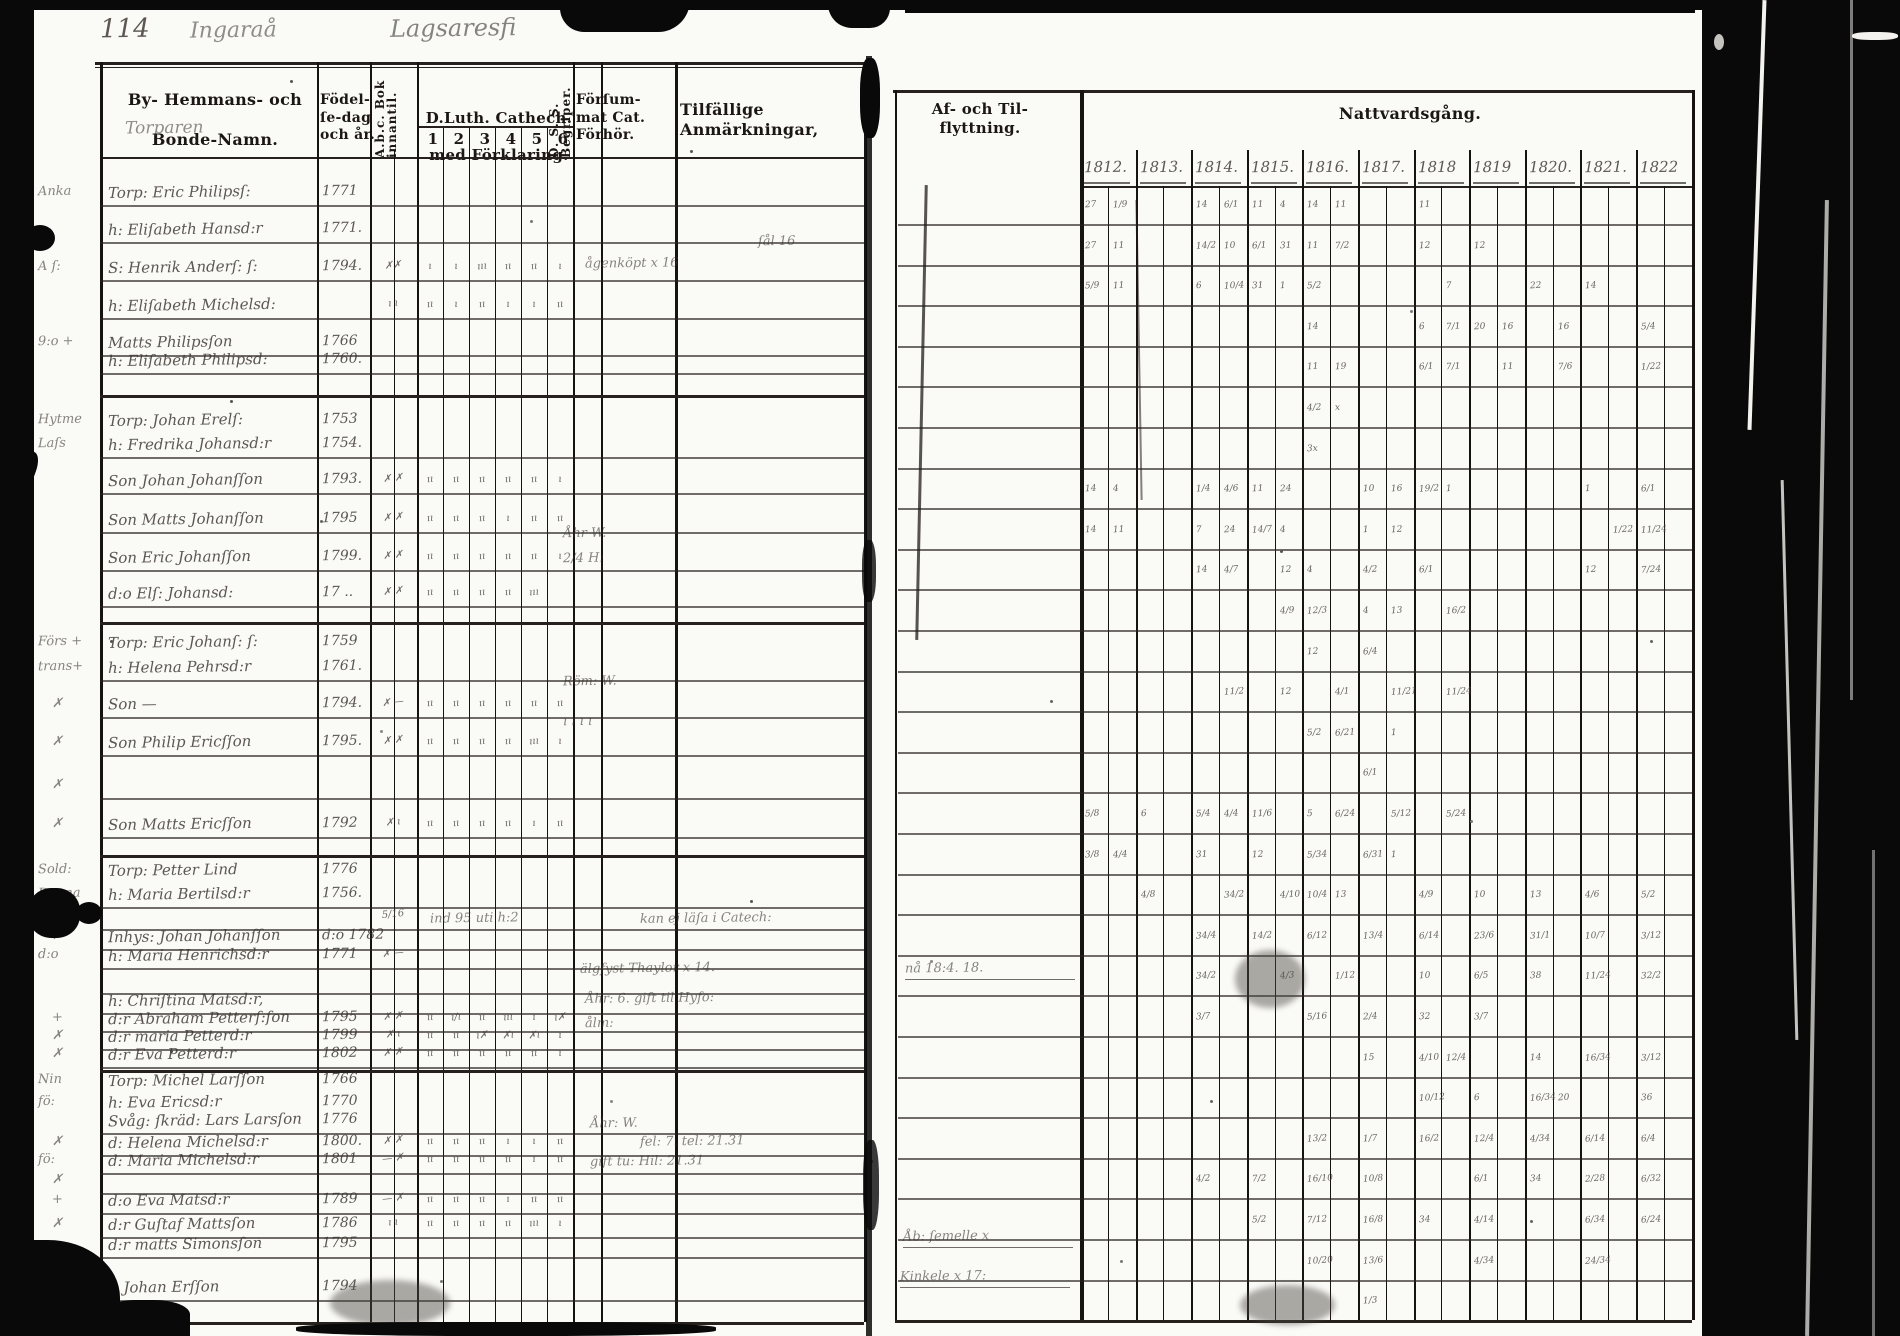 Image resolution: width=1900 pixels, height=1336 pixels. I want to click on birth-year: 17 .., so click(337, 592).